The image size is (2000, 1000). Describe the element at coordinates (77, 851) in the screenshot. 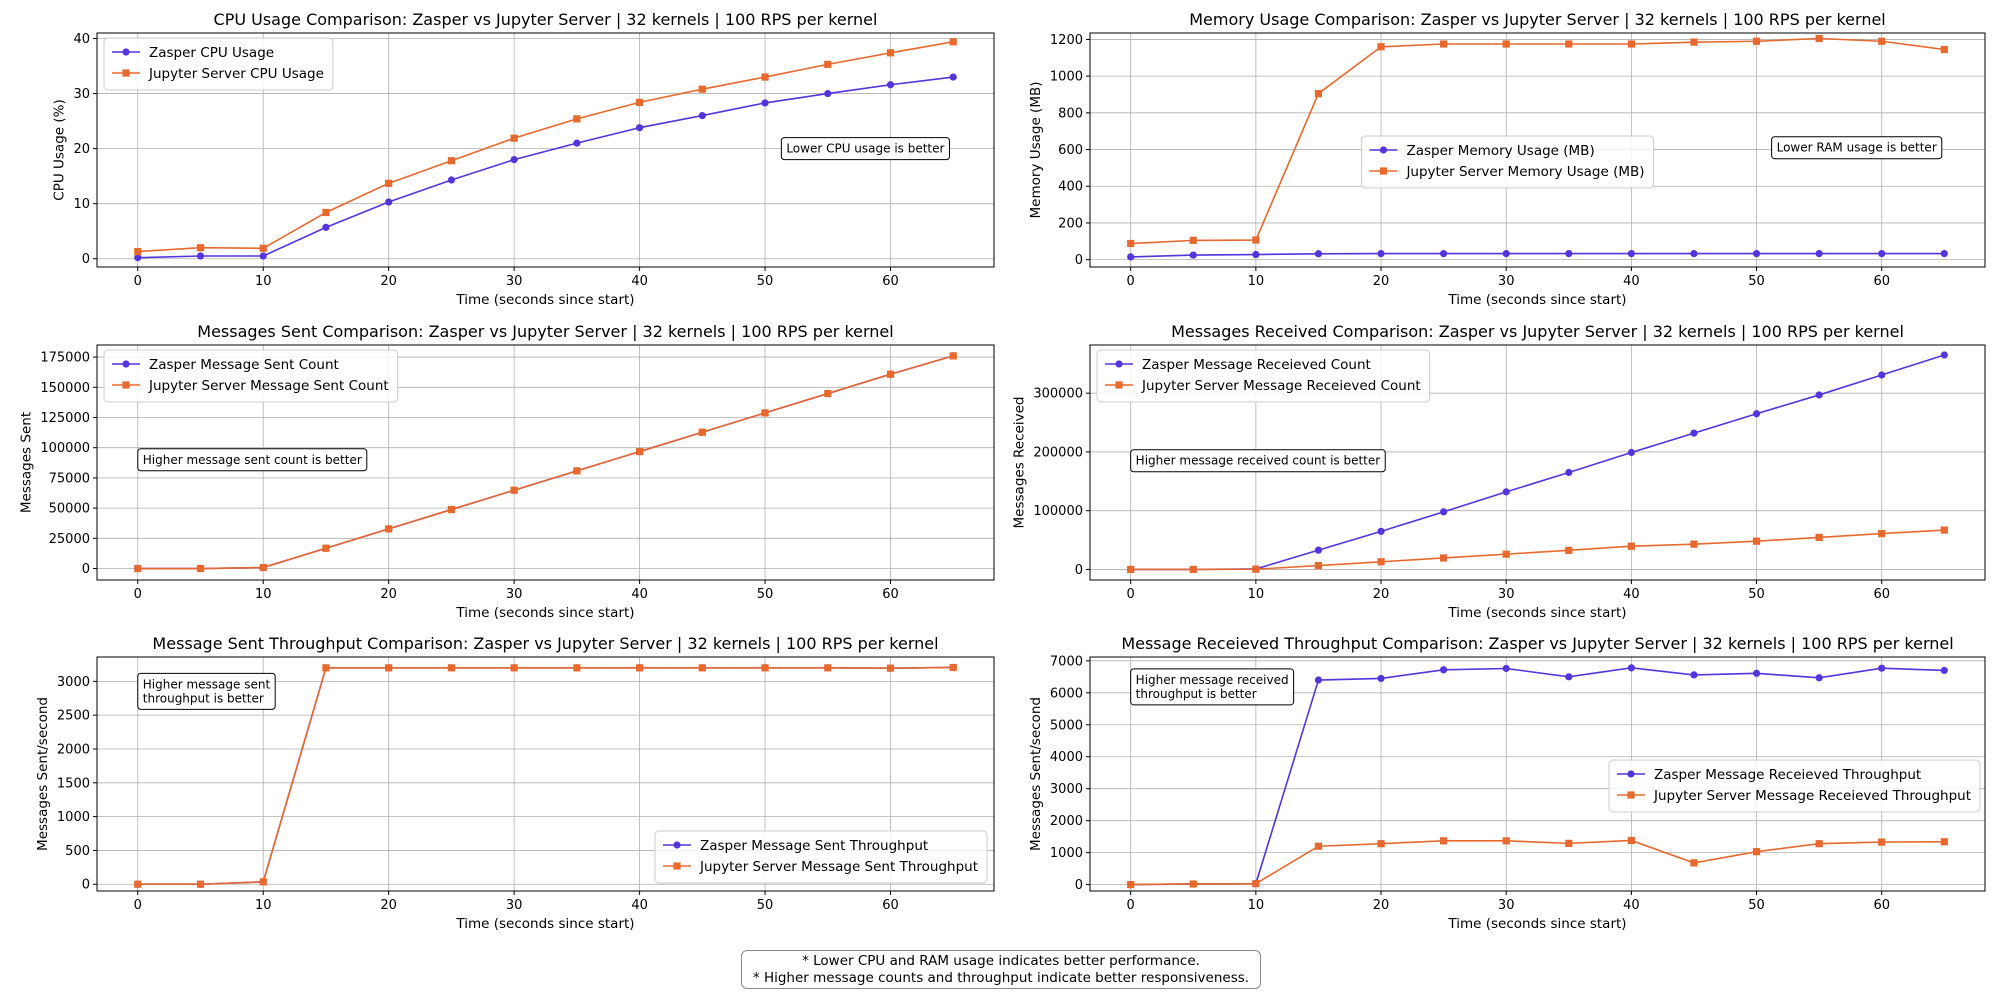

I see `y-tick-label: 500` at that location.